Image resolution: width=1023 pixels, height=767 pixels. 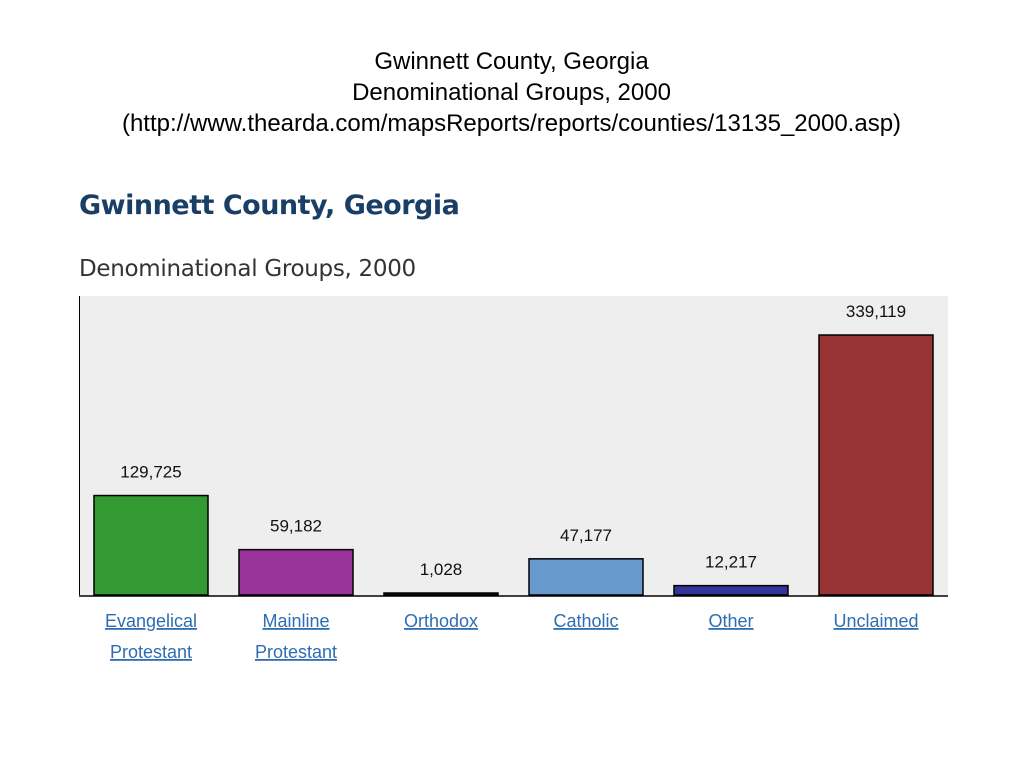 What do you see at coordinates (296, 652) in the screenshot?
I see `category-label-1-line-1: Protestant` at bounding box center [296, 652].